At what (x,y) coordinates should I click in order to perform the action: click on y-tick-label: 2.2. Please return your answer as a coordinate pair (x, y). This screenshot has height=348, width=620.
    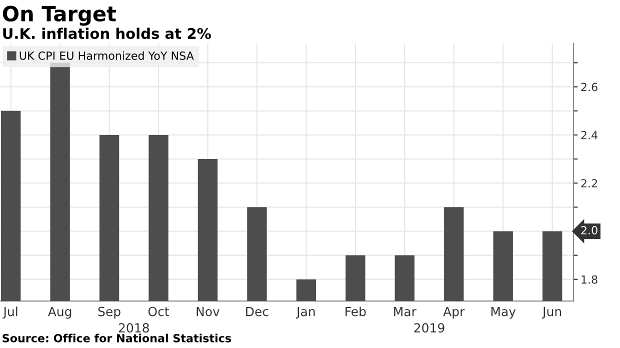
    Looking at the image, I should click on (589, 183).